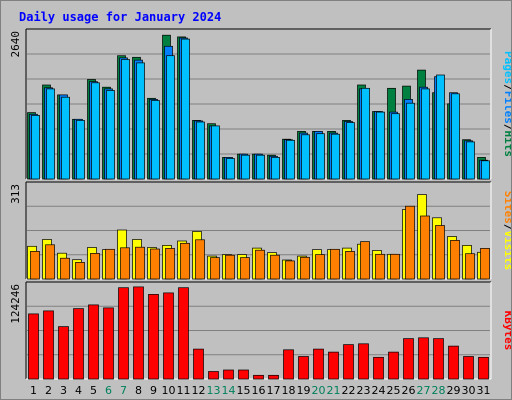 The width and height of the screenshot is (512, 400). Describe the element at coordinates (484, 390) in the screenshot. I see `x-tick-day-31: 31` at that location.